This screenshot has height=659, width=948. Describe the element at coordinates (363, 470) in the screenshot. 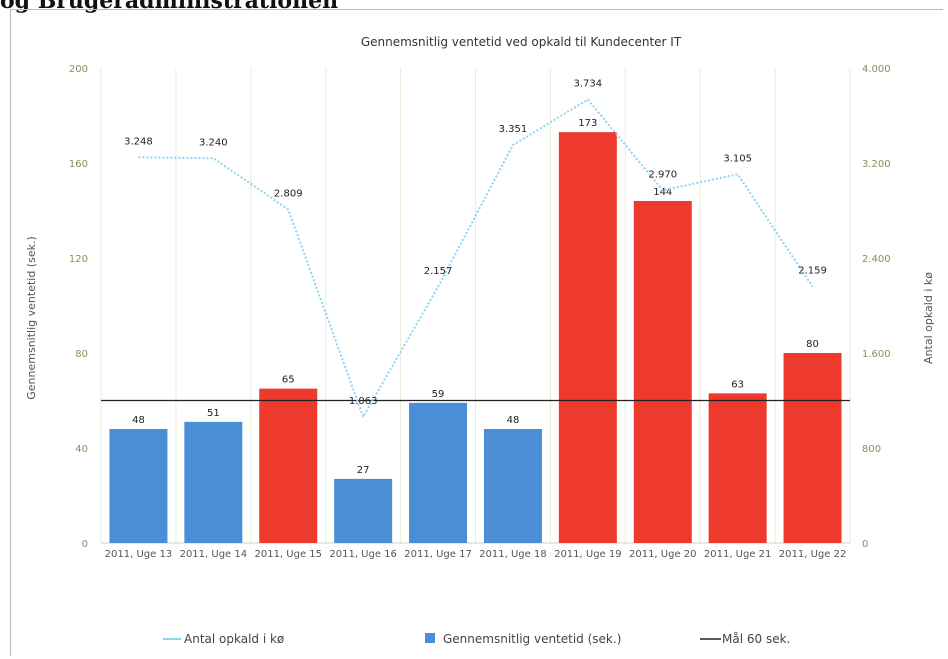

I see `bar-value-label: 27` at that location.